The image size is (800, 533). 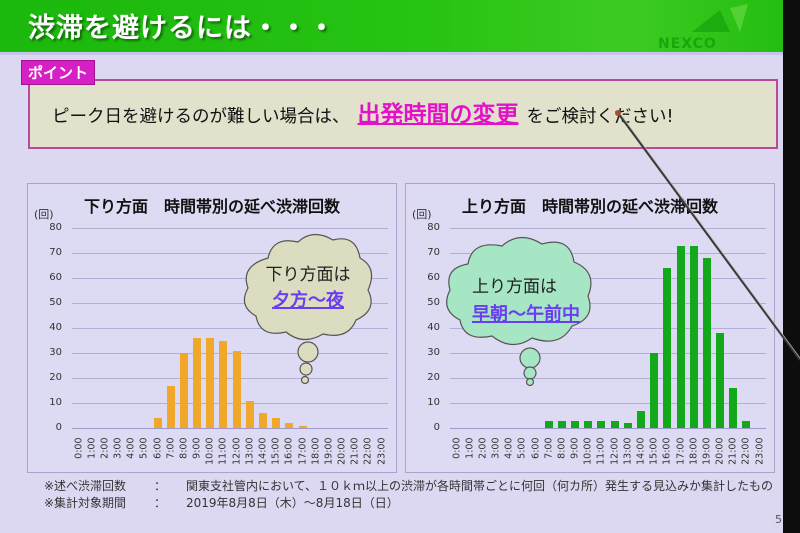 What do you see at coordinates (308, 275) in the screenshot?
I see `cloud-text-down-1: 下り方面は` at bounding box center [308, 275].